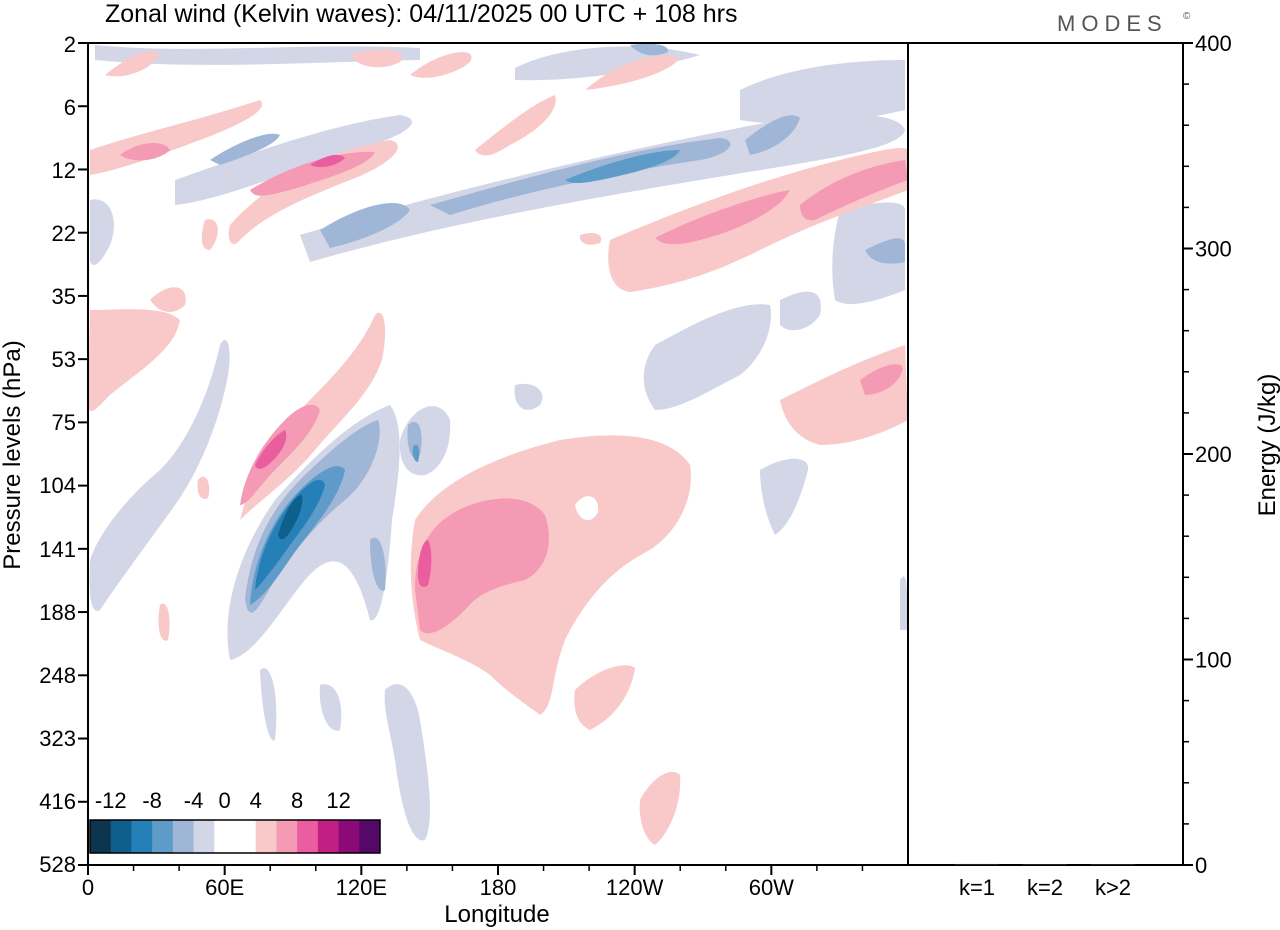  What do you see at coordinates (70, 107) in the screenshot?
I see `pressure-tick-label: 6` at bounding box center [70, 107].